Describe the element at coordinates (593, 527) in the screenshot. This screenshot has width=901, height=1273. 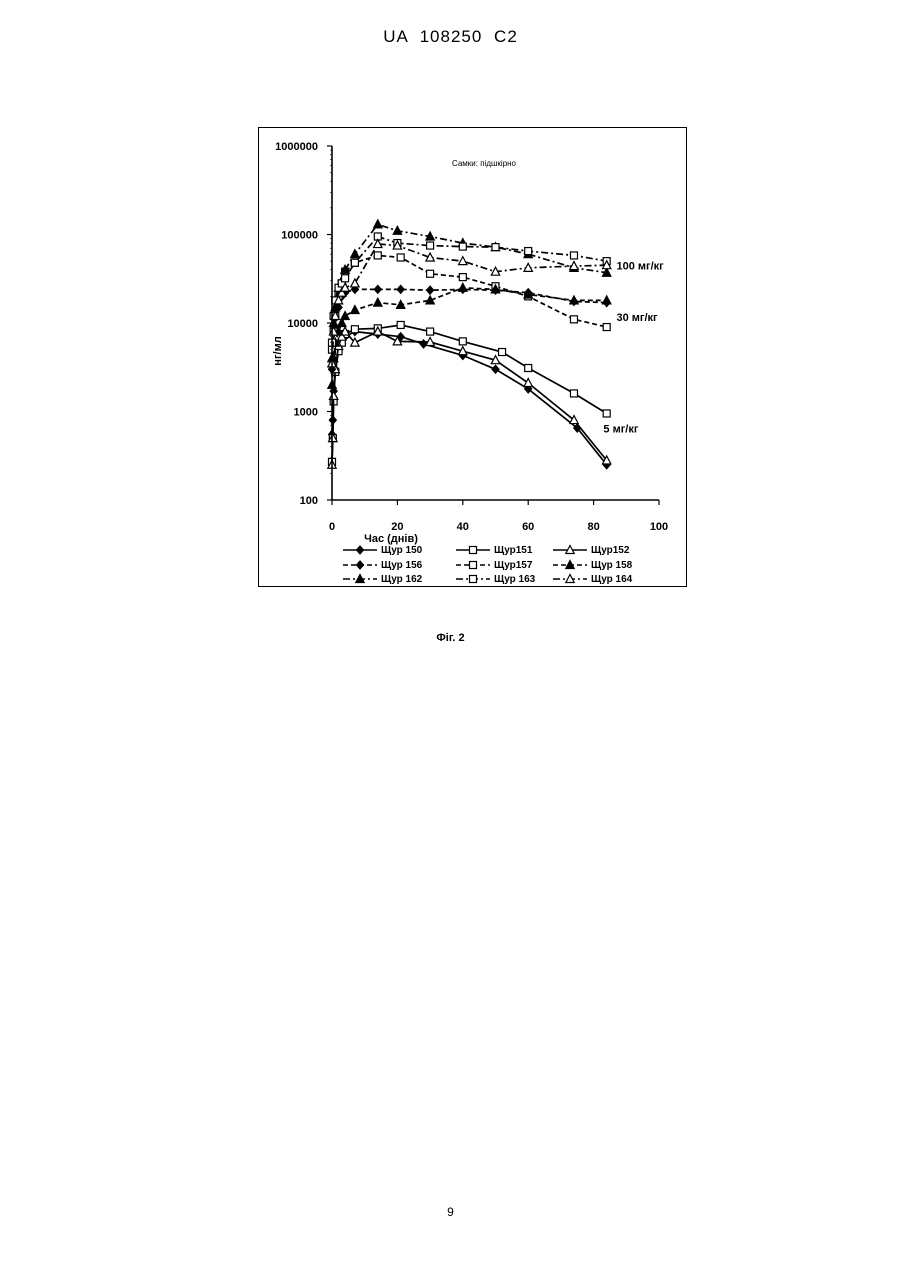
I see `x-tick-label: 80` at that location.